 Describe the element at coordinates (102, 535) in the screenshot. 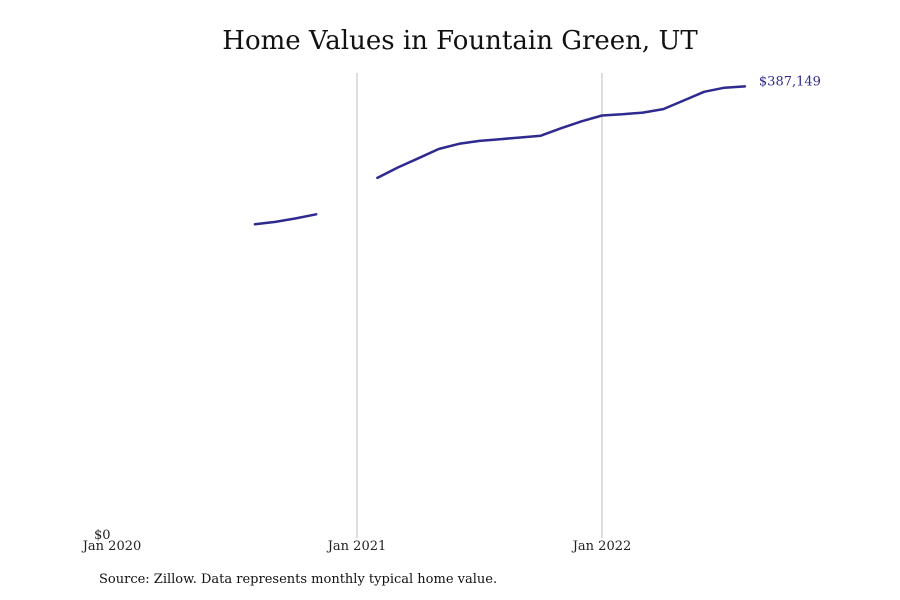

I see `y-tick-label: $0` at that location.